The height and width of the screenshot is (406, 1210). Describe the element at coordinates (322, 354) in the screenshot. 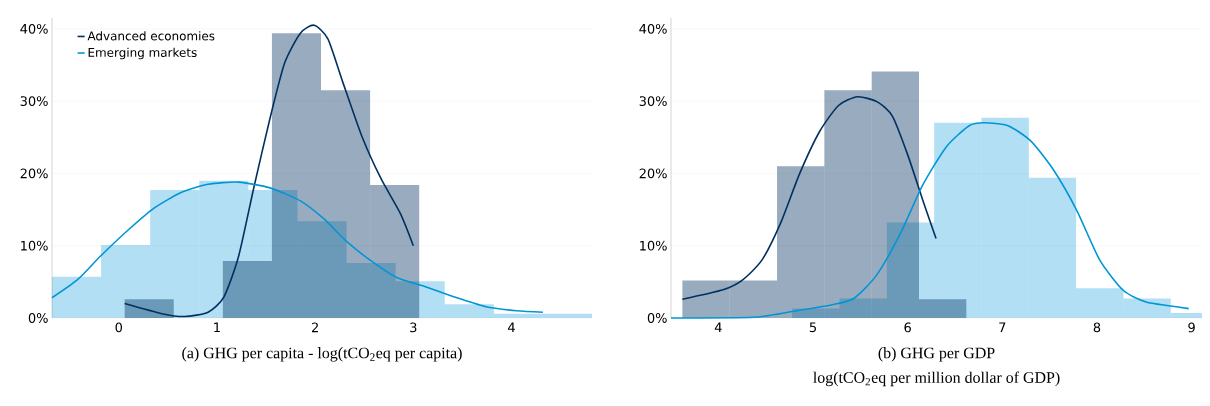

I see `x-axis-title: (a) GHG per capita - log(tCO$_{2}$eq per capita)` at that location.